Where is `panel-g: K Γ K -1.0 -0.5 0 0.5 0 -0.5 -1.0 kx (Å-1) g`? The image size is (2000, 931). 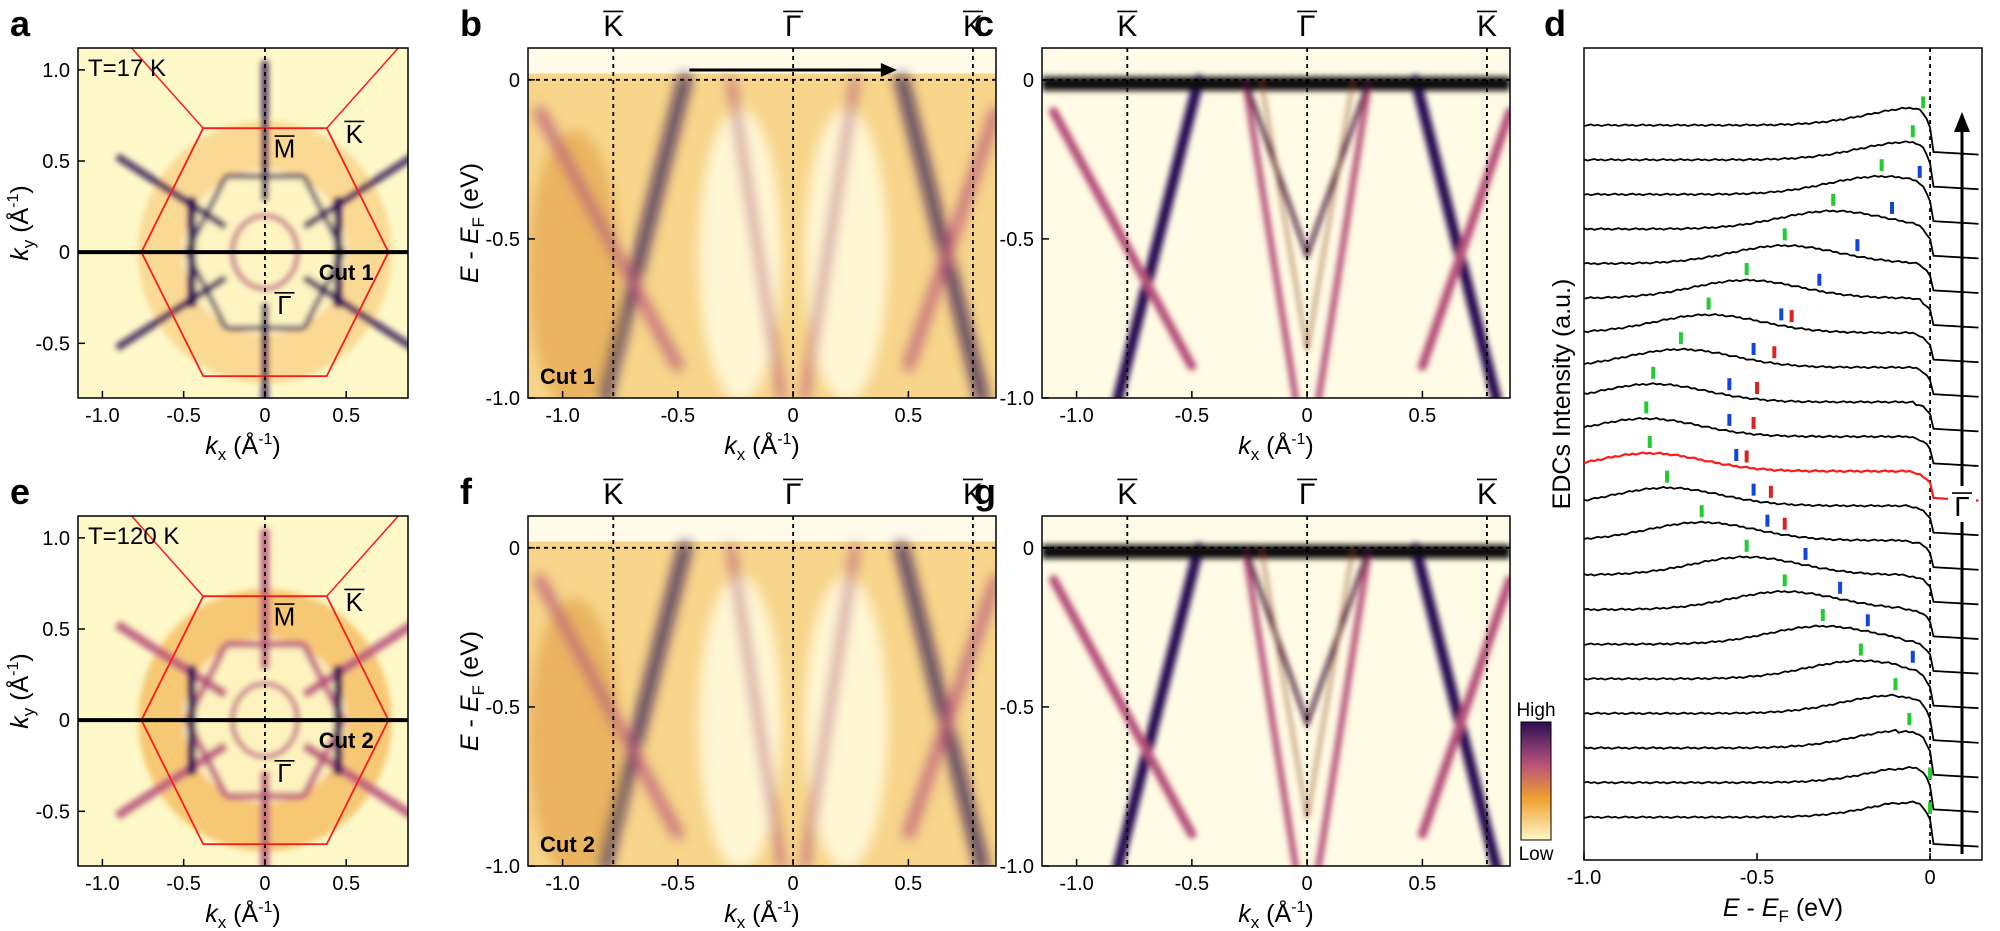 panel-g: K Γ K -1.0 -0.5 0 0.5 0 -0.5 -1.0 kx (Å-1) g is located at coordinates (1242, 701).